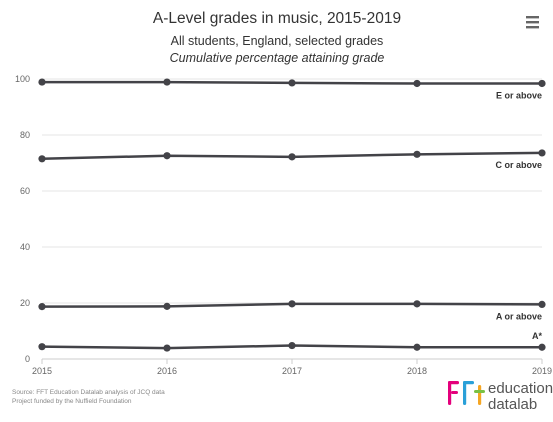  I want to click on x-axis: 2015 2016 2017 2018 2019, so click(292, 367).